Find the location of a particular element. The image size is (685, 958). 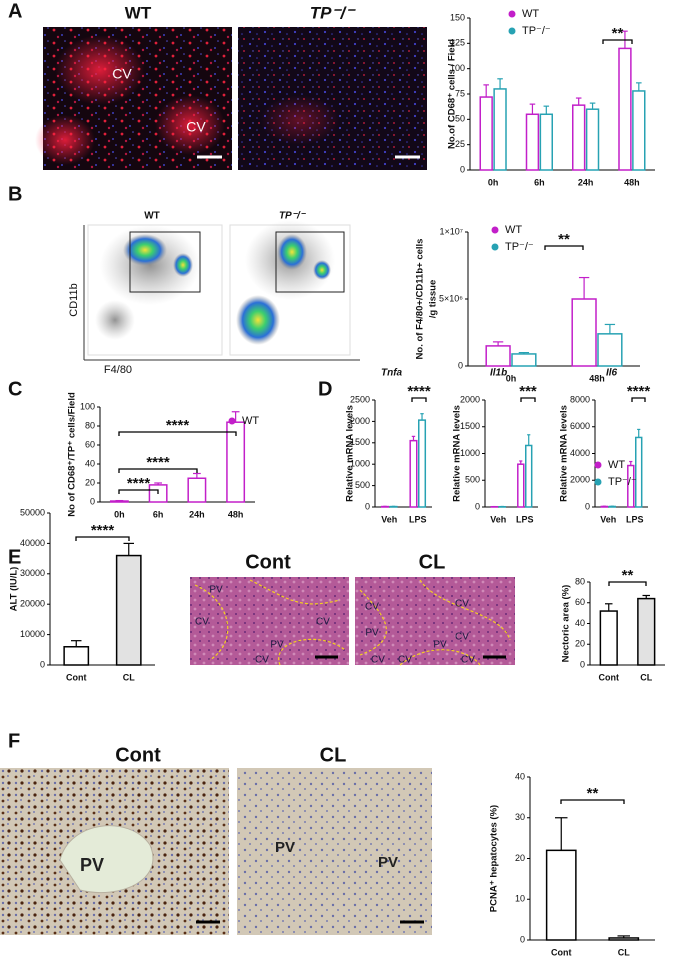

x-tick-label: 6h is located at coordinates (158, 514).